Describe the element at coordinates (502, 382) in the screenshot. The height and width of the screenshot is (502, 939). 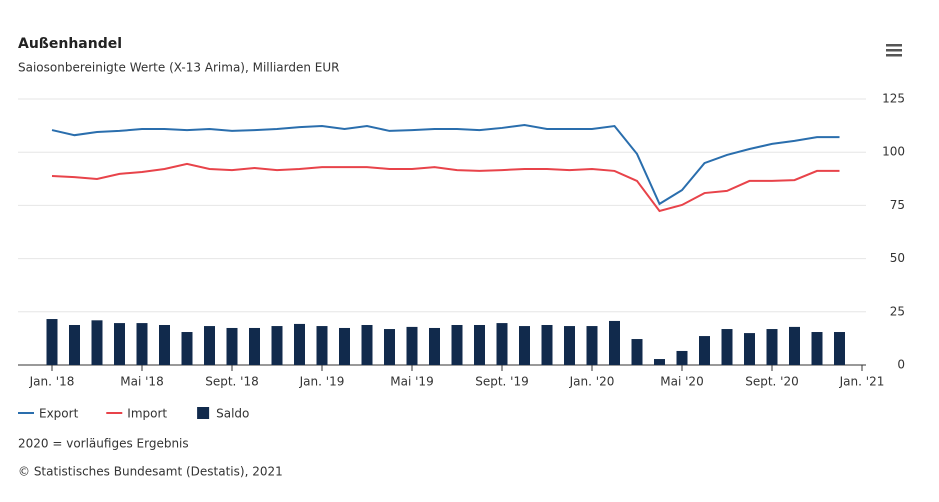
I see `x-tick-label: Sept. '19` at that location.